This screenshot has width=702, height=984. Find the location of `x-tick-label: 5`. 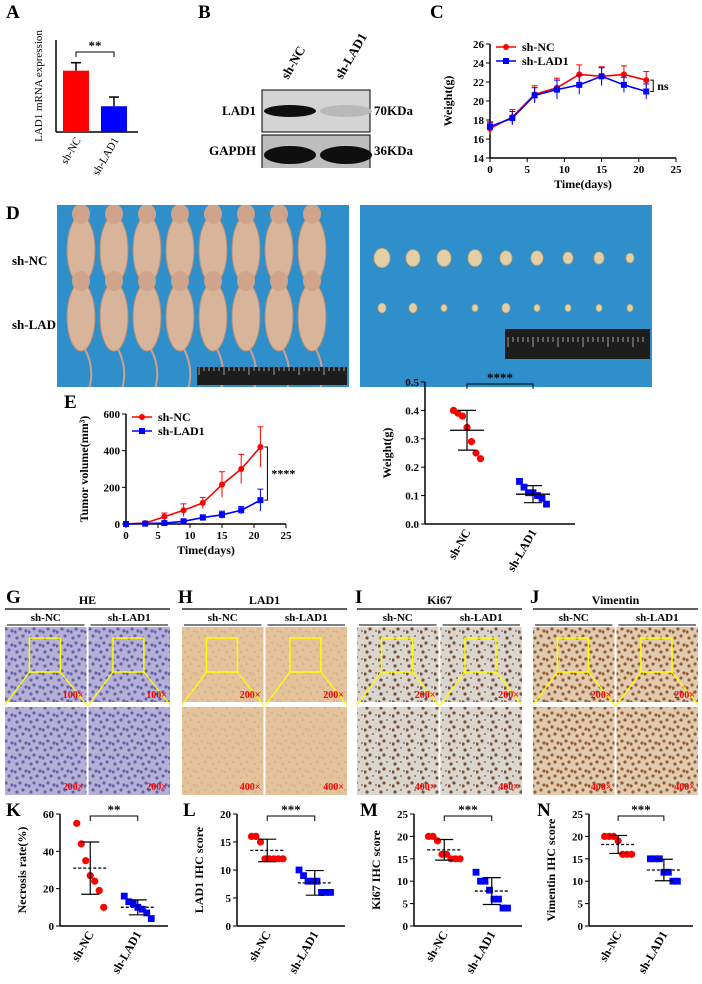

x-tick-label: 5 is located at coordinates (158, 536).